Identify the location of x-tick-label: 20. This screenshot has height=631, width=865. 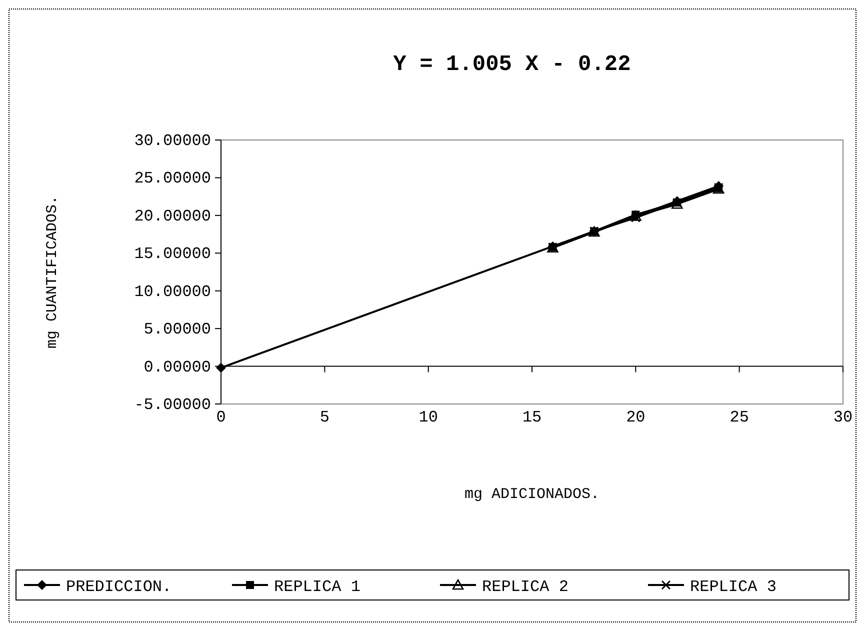
(636, 417).